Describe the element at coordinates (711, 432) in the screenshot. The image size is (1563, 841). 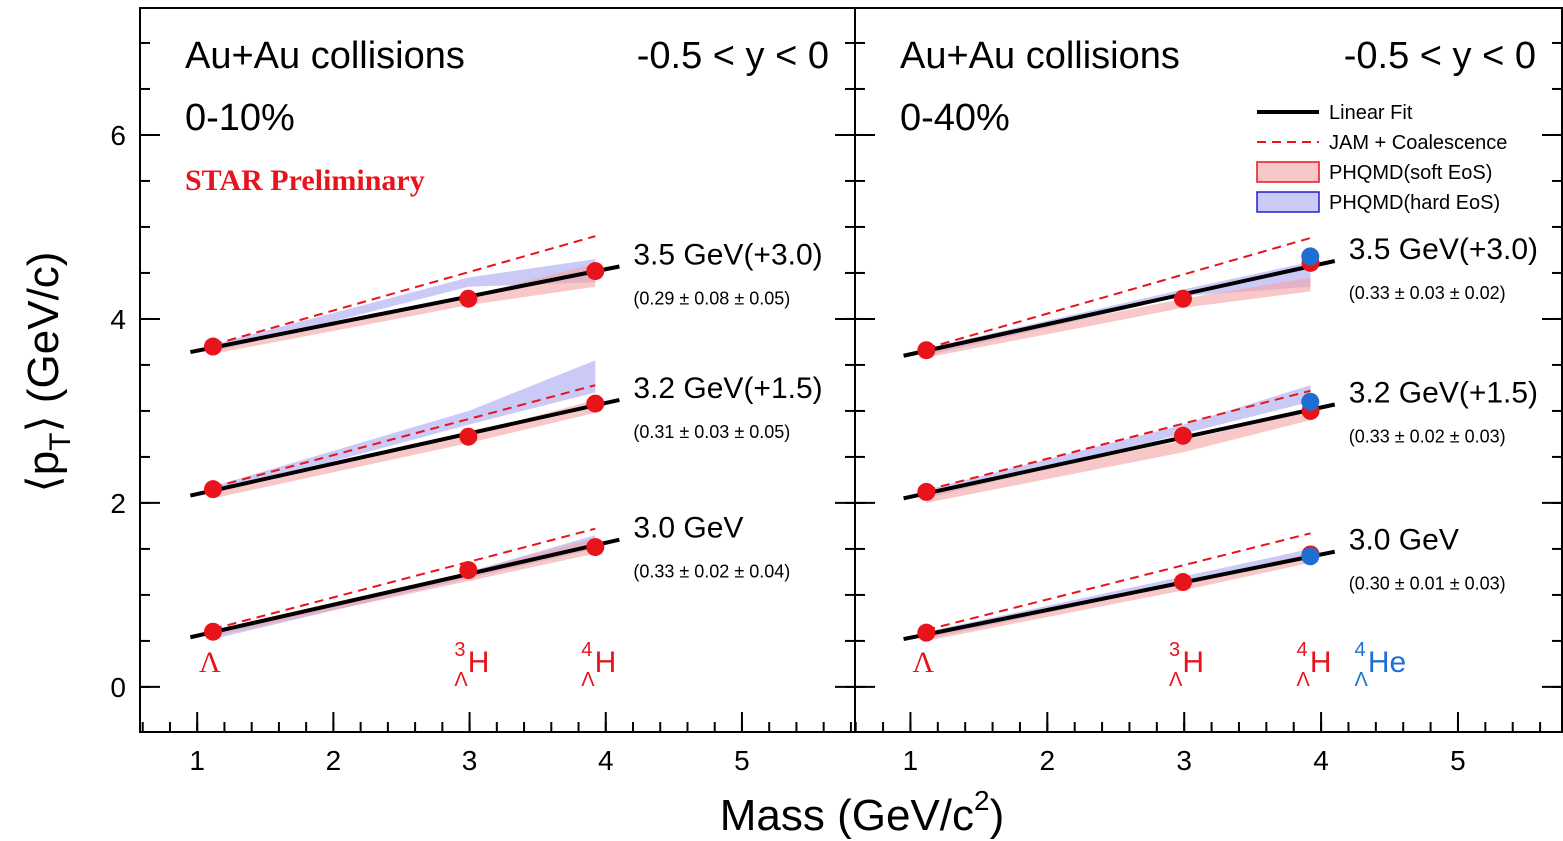
I see `slope-label: (0.31 ± 0.03 ± 0.05)` at that location.